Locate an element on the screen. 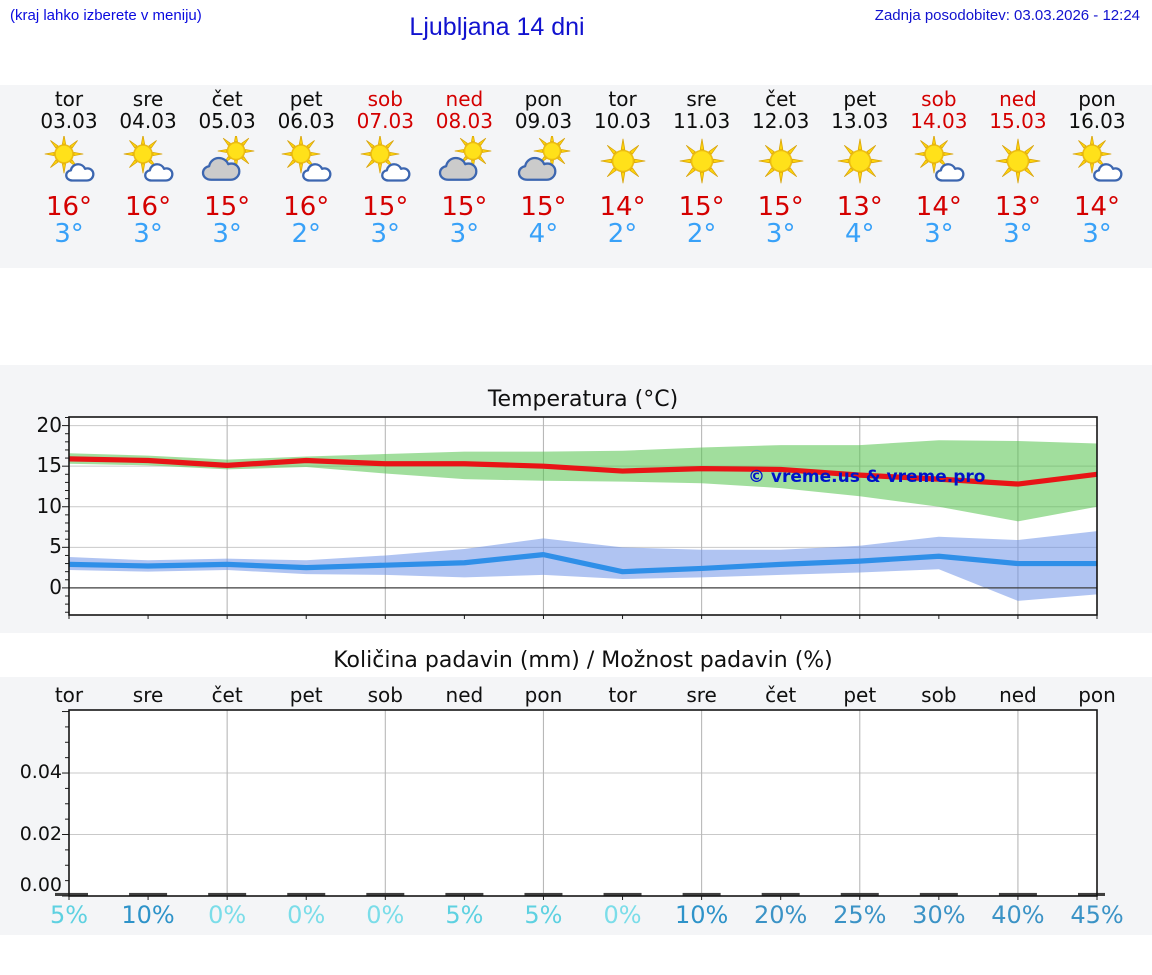  y-axis-label: 20 is located at coordinates (49, 424).